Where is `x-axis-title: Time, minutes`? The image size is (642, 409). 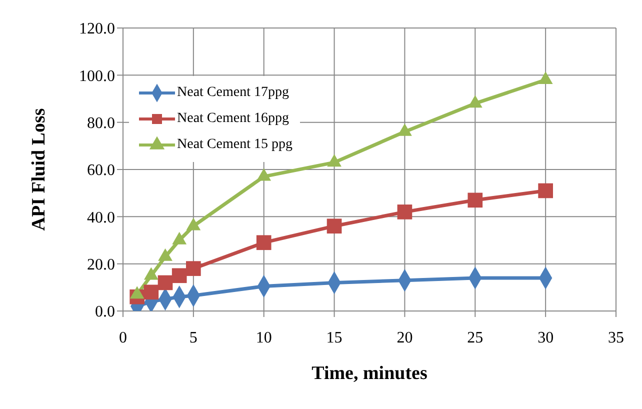
x-axis-title: Time, minutes is located at coordinates (370, 373).